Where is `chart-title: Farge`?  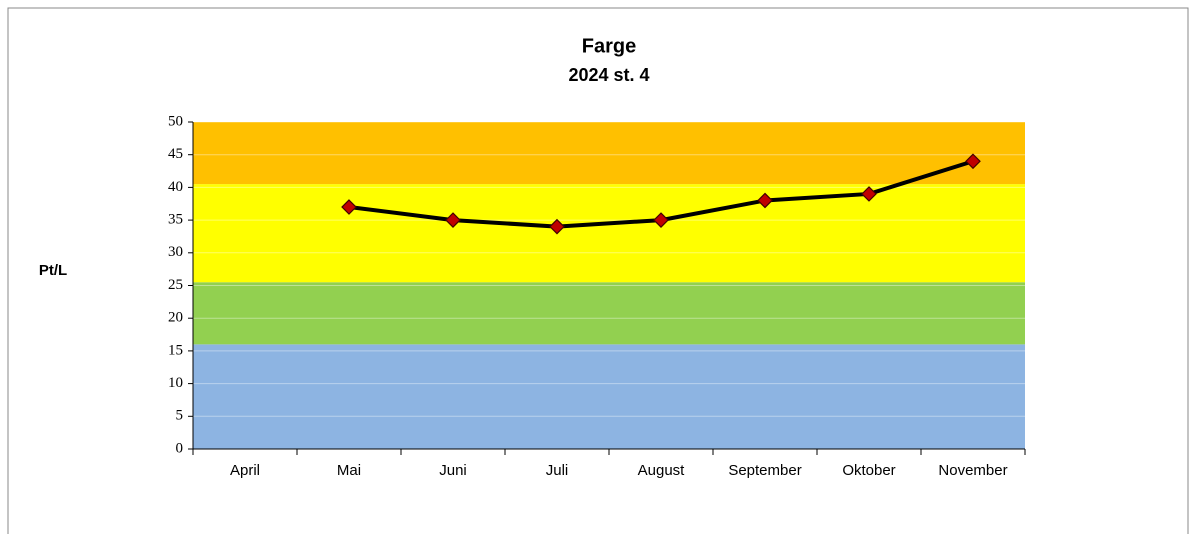 chart-title: Farge is located at coordinates (609, 46).